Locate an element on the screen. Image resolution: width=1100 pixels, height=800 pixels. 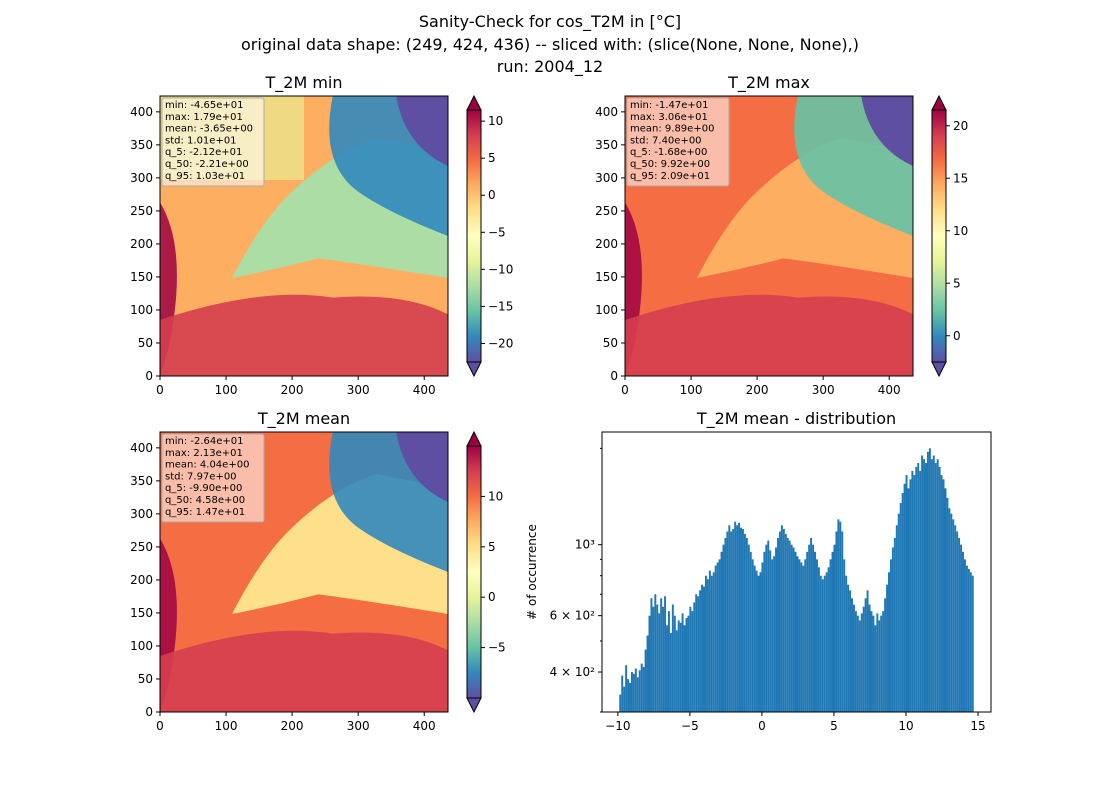
subplot-title: T_2M mean is located at coordinates (303, 419).